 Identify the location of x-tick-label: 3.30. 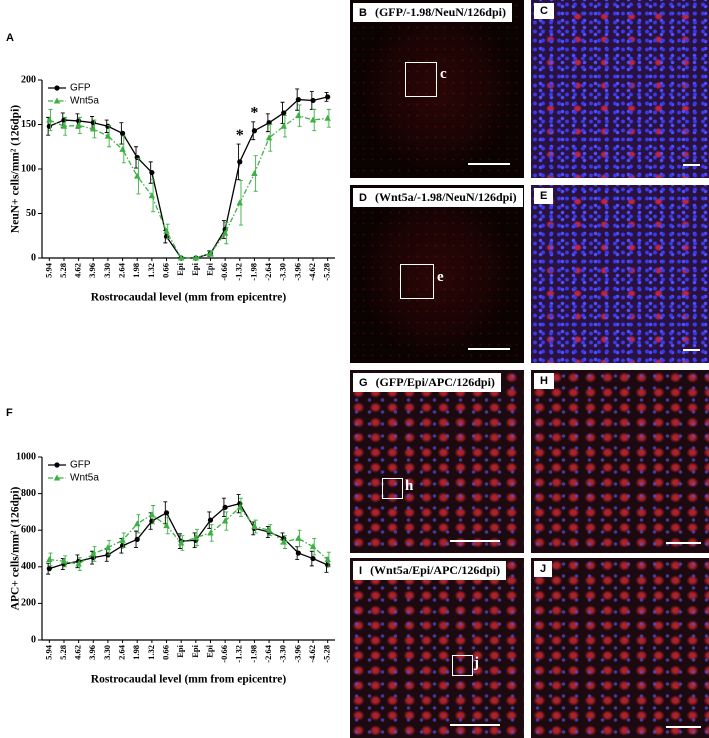
(107, 270).